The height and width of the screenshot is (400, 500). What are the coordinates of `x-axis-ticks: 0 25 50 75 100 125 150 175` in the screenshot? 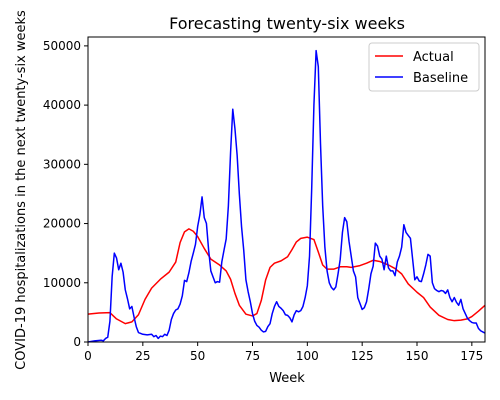 It's located at (283, 352).